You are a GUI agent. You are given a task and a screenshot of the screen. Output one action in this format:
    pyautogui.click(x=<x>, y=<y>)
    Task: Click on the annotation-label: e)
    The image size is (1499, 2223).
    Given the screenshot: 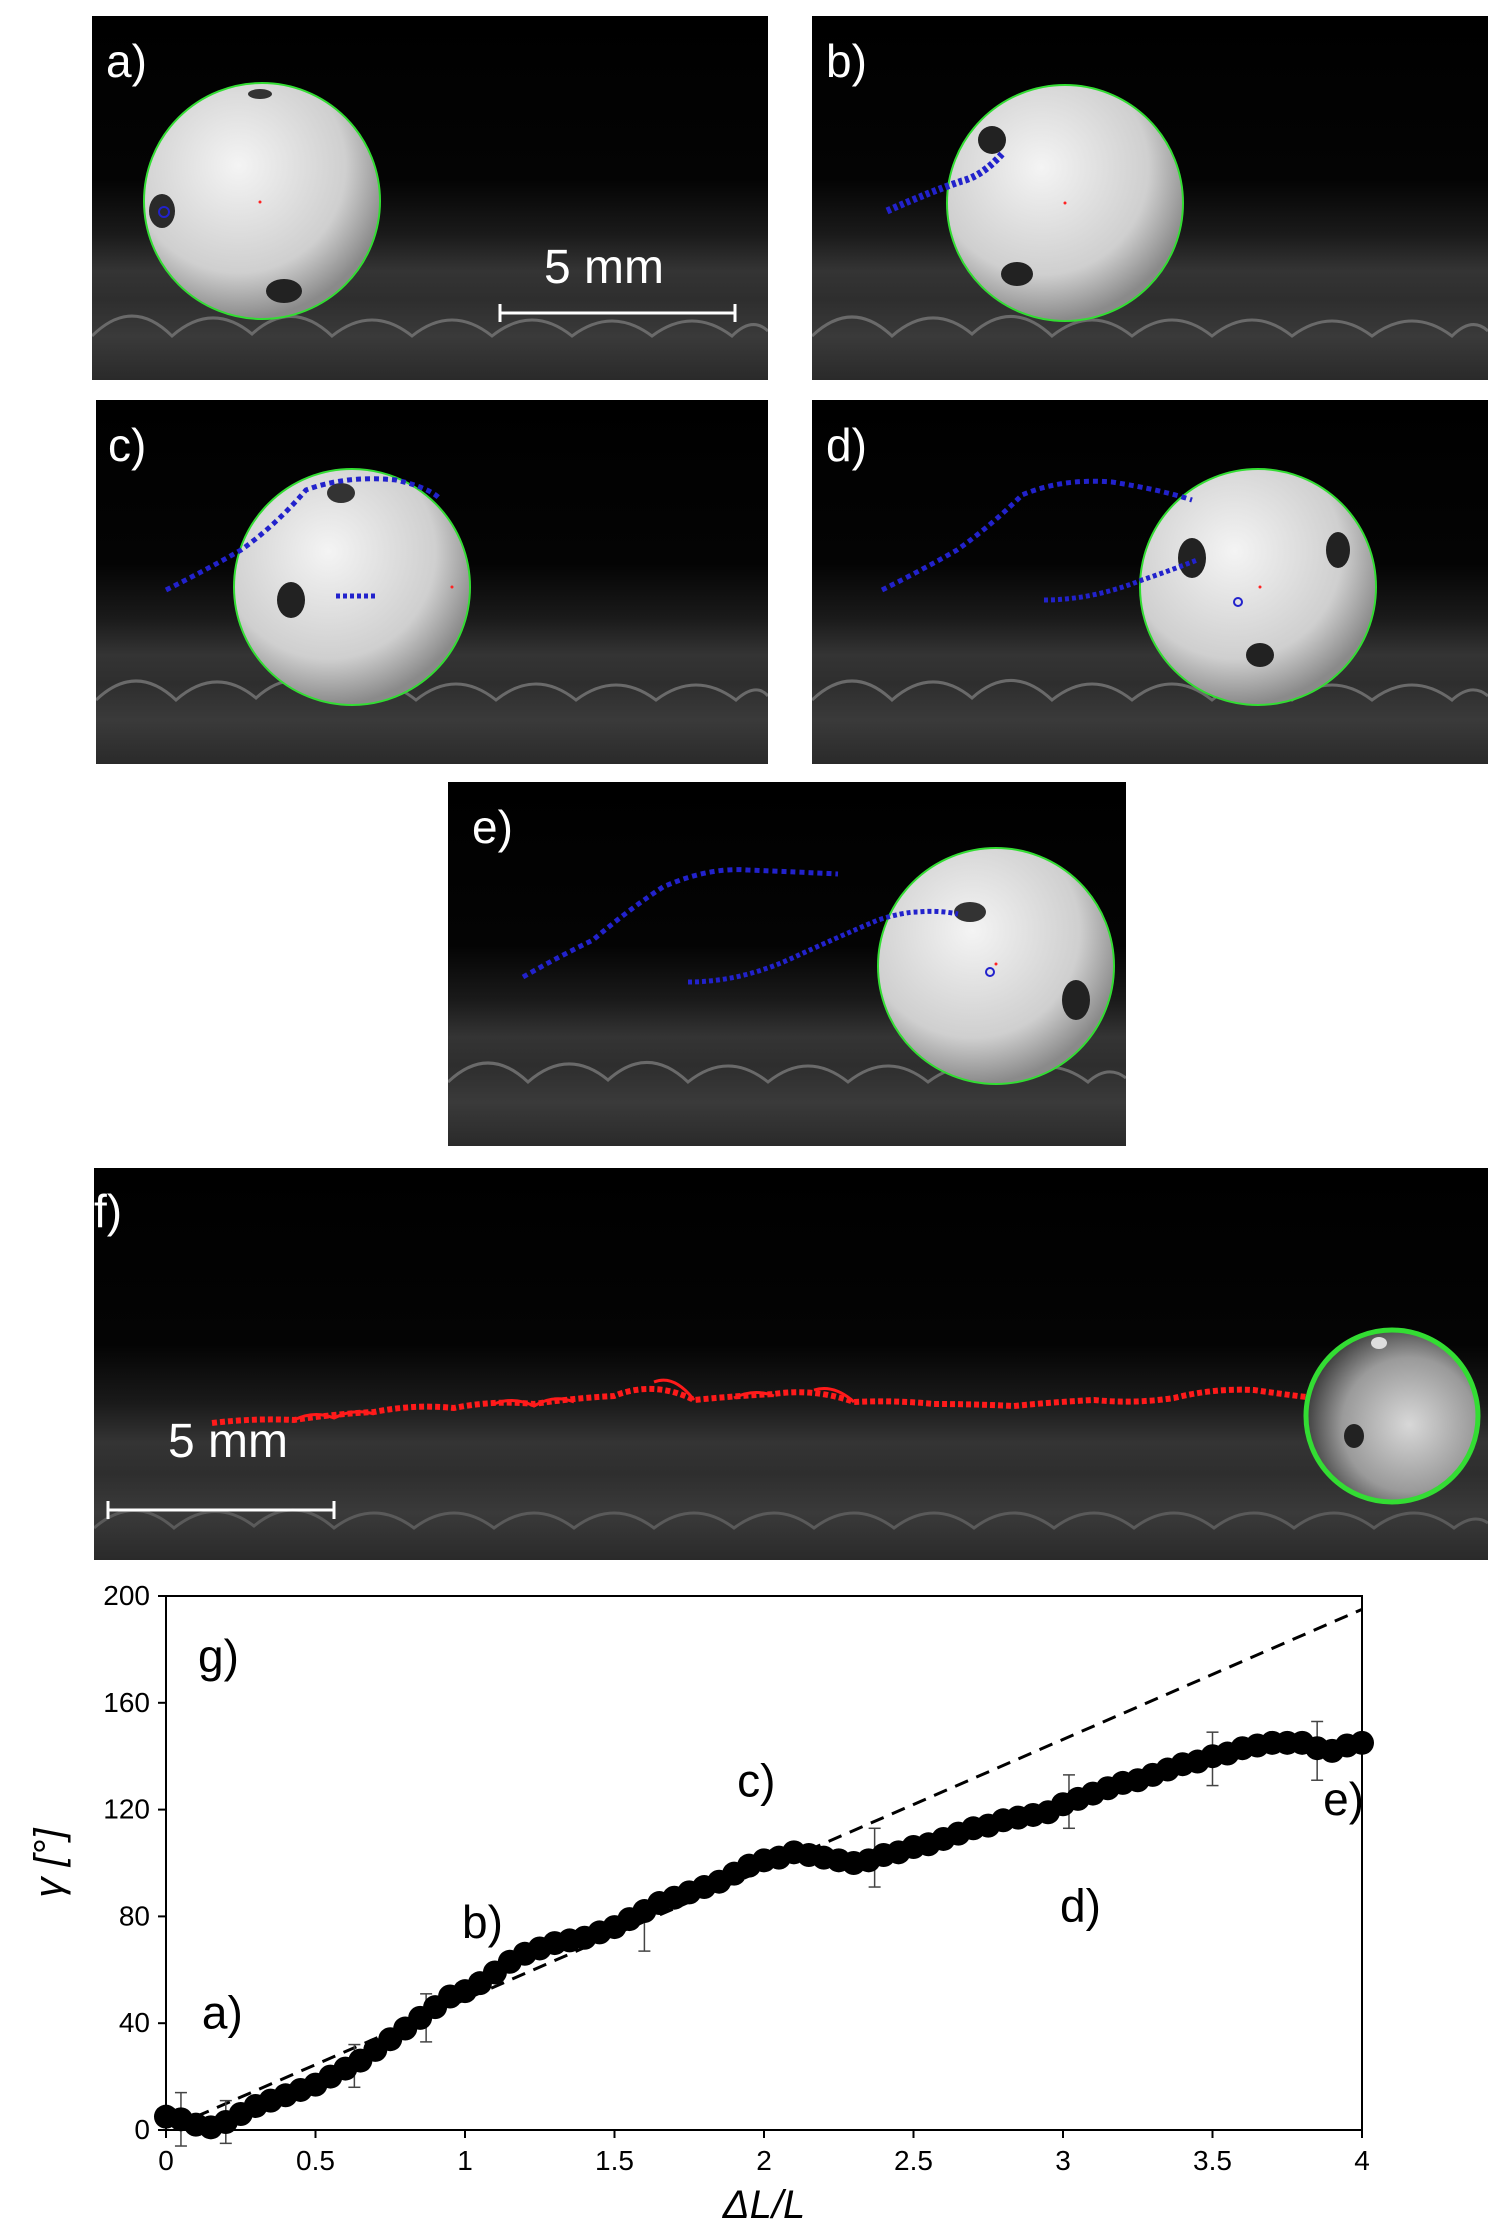 What is the action you would take?
    pyautogui.click(x=1343, y=1799)
    